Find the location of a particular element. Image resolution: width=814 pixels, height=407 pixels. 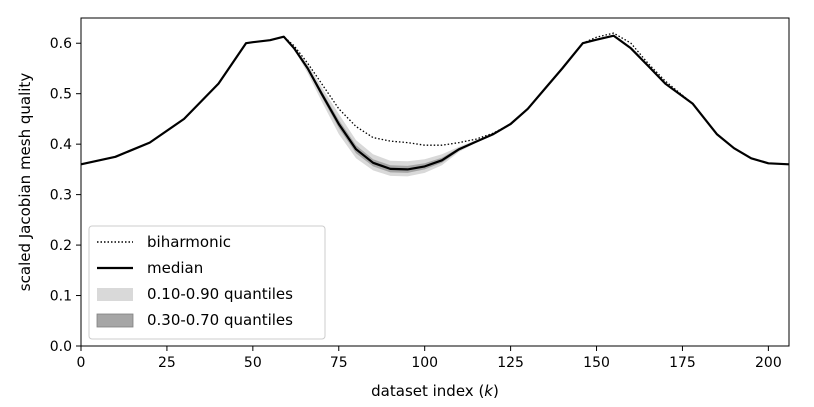

legend-box is located at coordinates (207, 282).